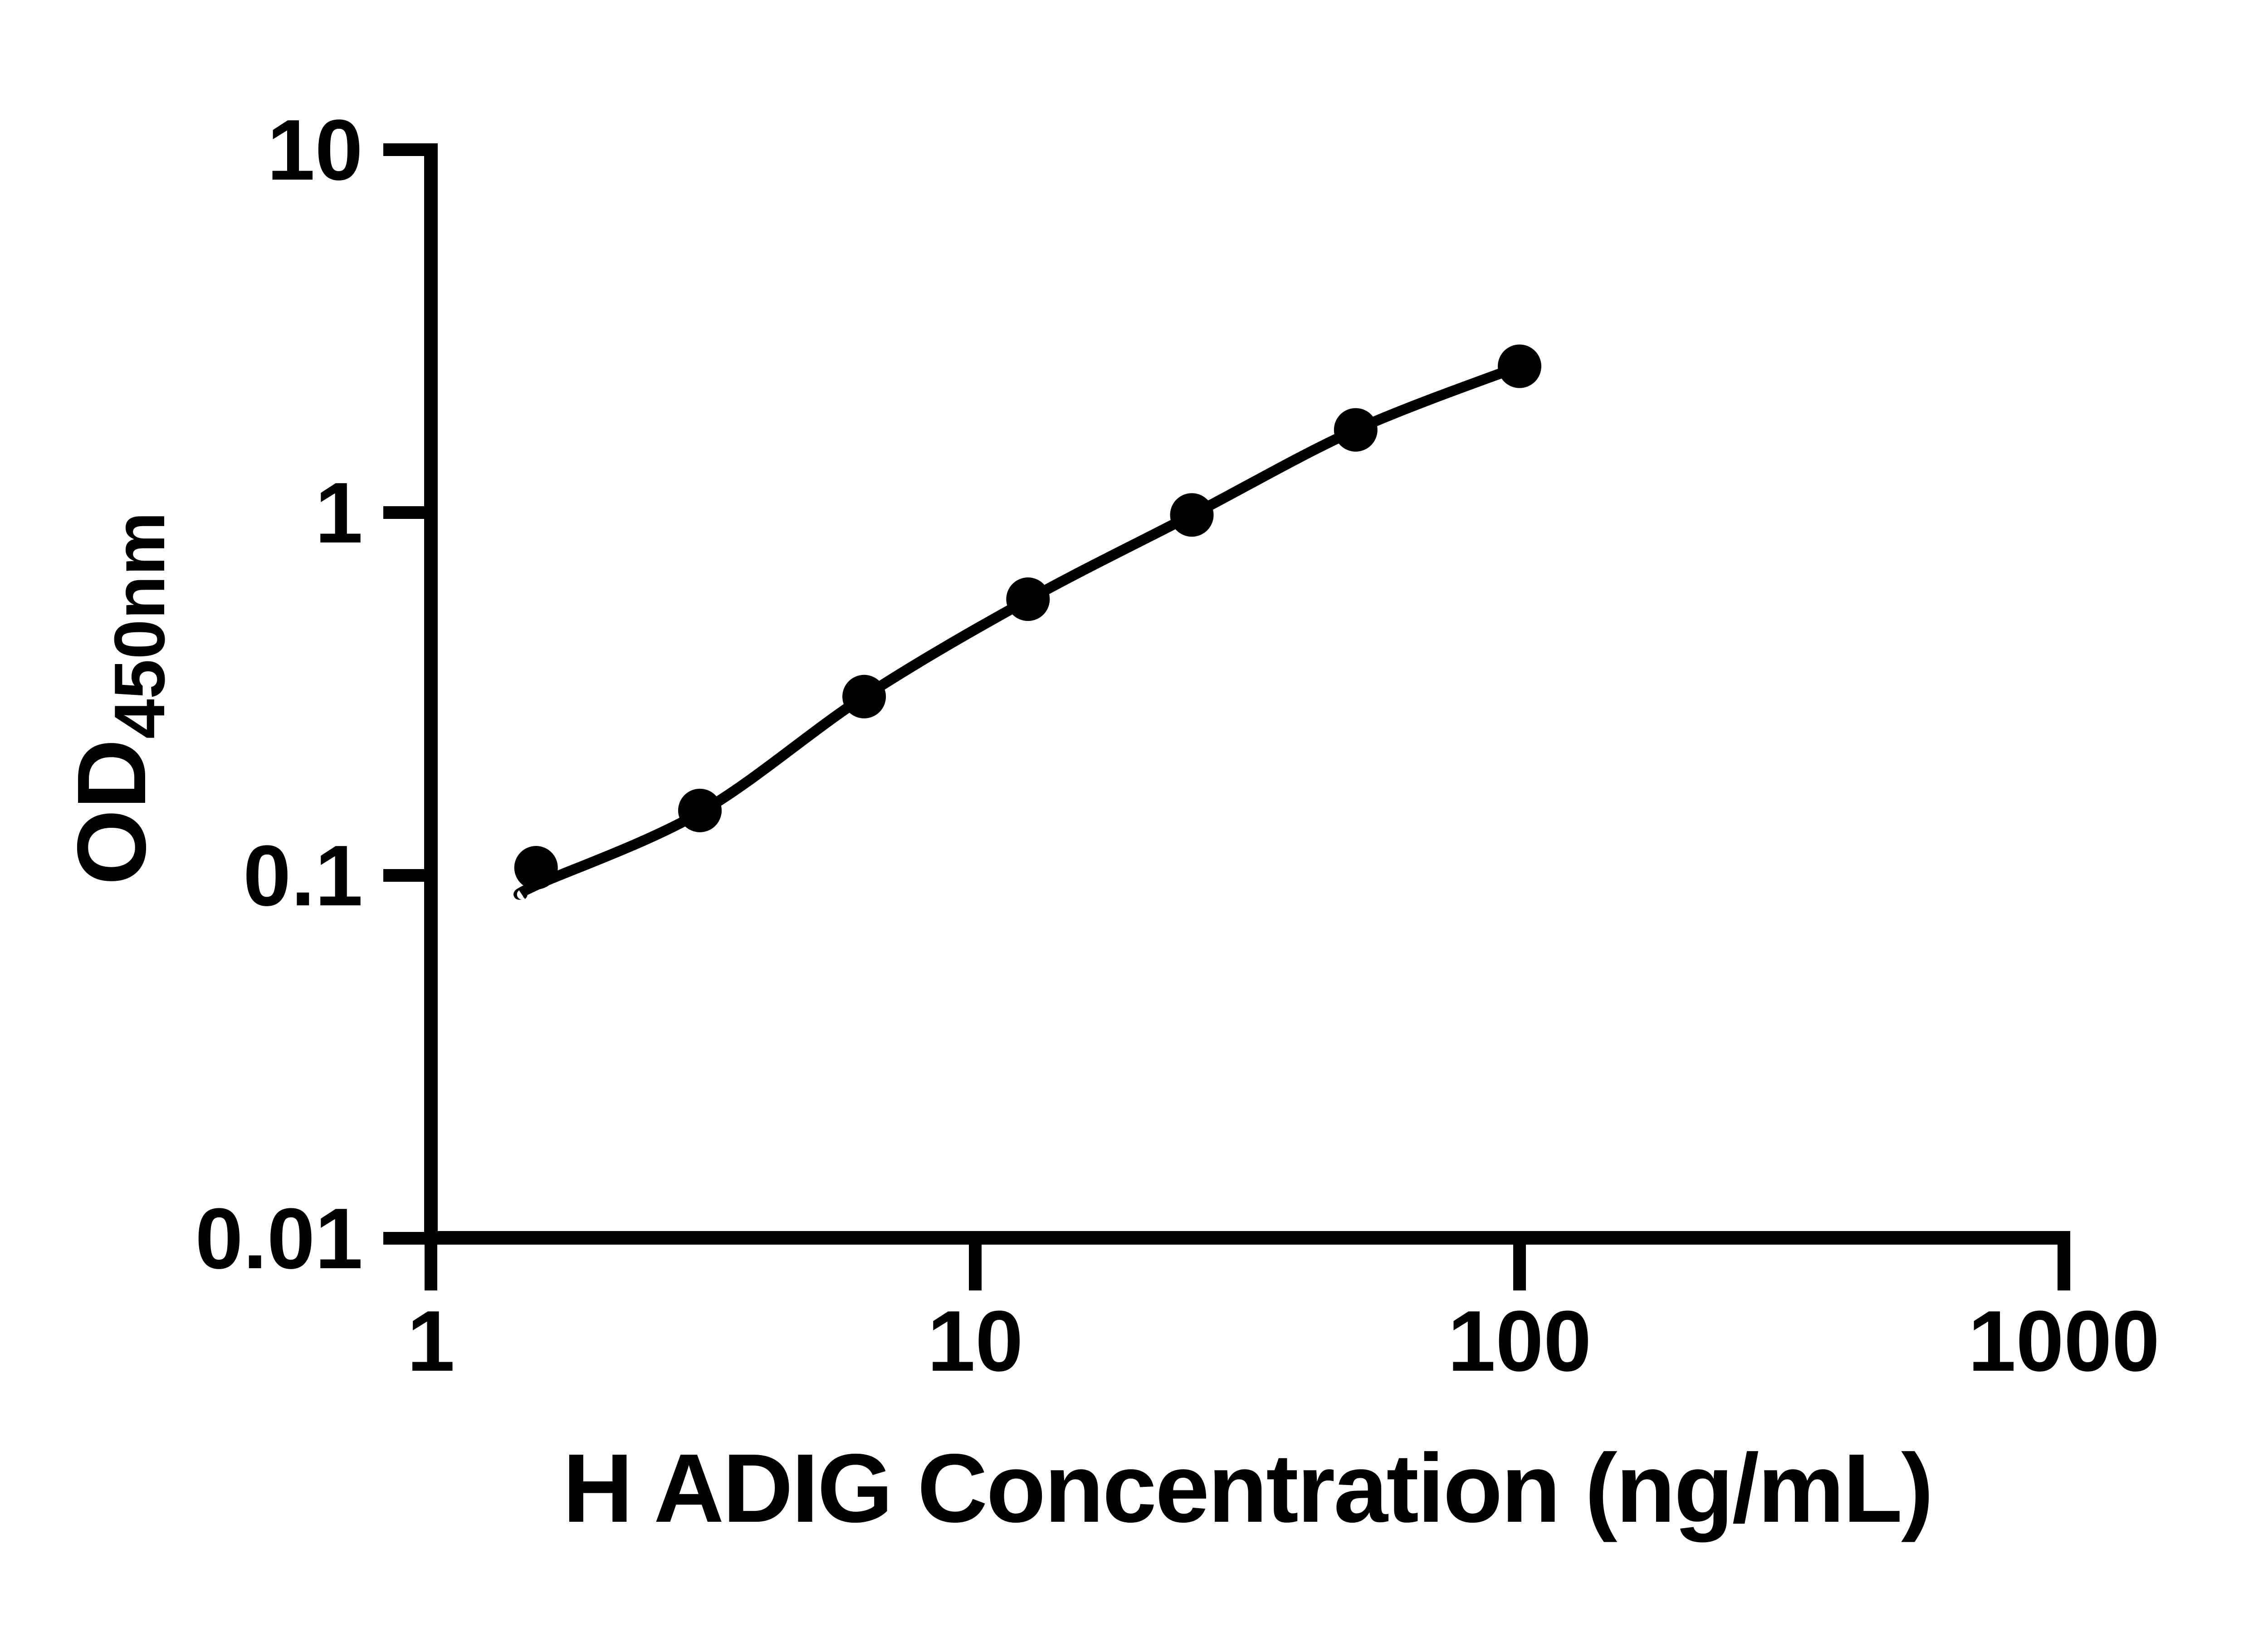 This screenshot has height=1627, width=2268. Describe the element at coordinates (2064, 1341) in the screenshot. I see `x-tick-label: 1000` at that location.